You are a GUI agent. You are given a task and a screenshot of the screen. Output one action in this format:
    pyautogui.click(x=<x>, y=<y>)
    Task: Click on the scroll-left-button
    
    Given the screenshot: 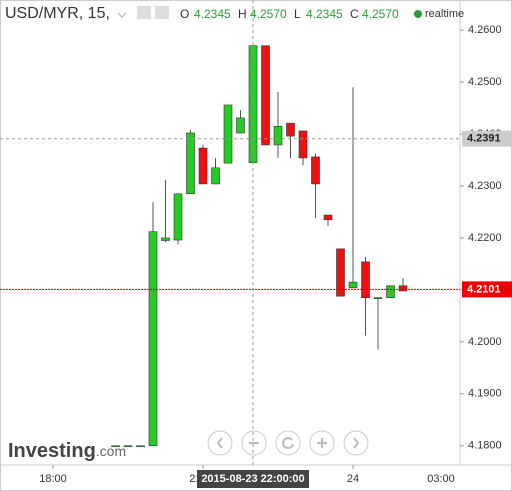 What is the action you would take?
    pyautogui.click(x=220, y=443)
    